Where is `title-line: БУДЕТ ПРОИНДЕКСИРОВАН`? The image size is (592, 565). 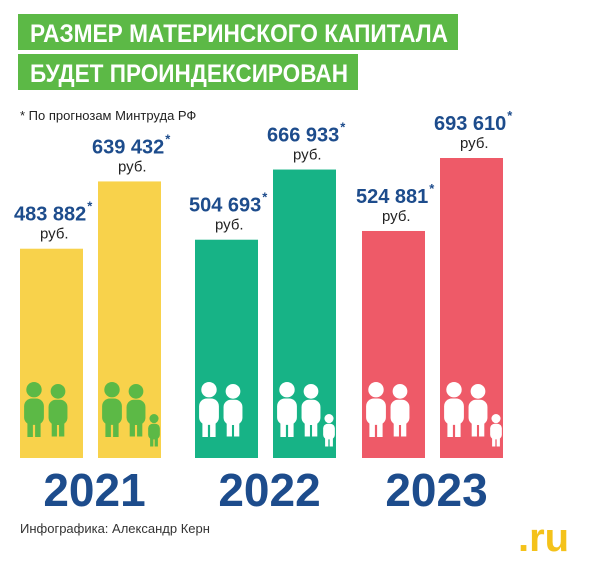 title-line: БУДЕТ ПРОИНДЕКСИРОВАН is located at coordinates (189, 74).